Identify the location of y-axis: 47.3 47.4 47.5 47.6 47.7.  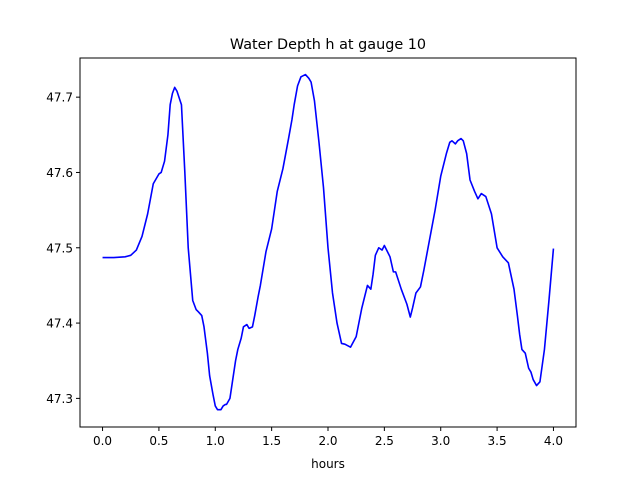
(63, 248).